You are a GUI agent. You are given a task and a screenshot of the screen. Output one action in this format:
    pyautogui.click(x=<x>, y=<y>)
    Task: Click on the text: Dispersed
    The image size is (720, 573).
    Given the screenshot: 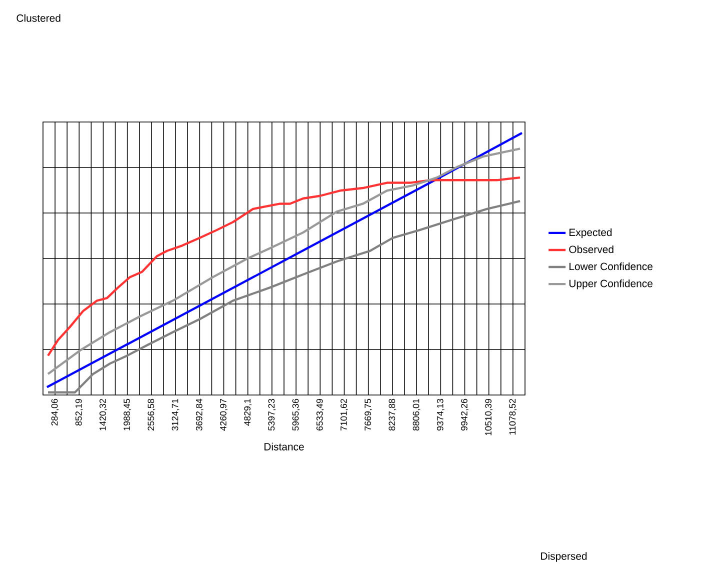 What is the action you would take?
    pyautogui.click(x=564, y=557)
    